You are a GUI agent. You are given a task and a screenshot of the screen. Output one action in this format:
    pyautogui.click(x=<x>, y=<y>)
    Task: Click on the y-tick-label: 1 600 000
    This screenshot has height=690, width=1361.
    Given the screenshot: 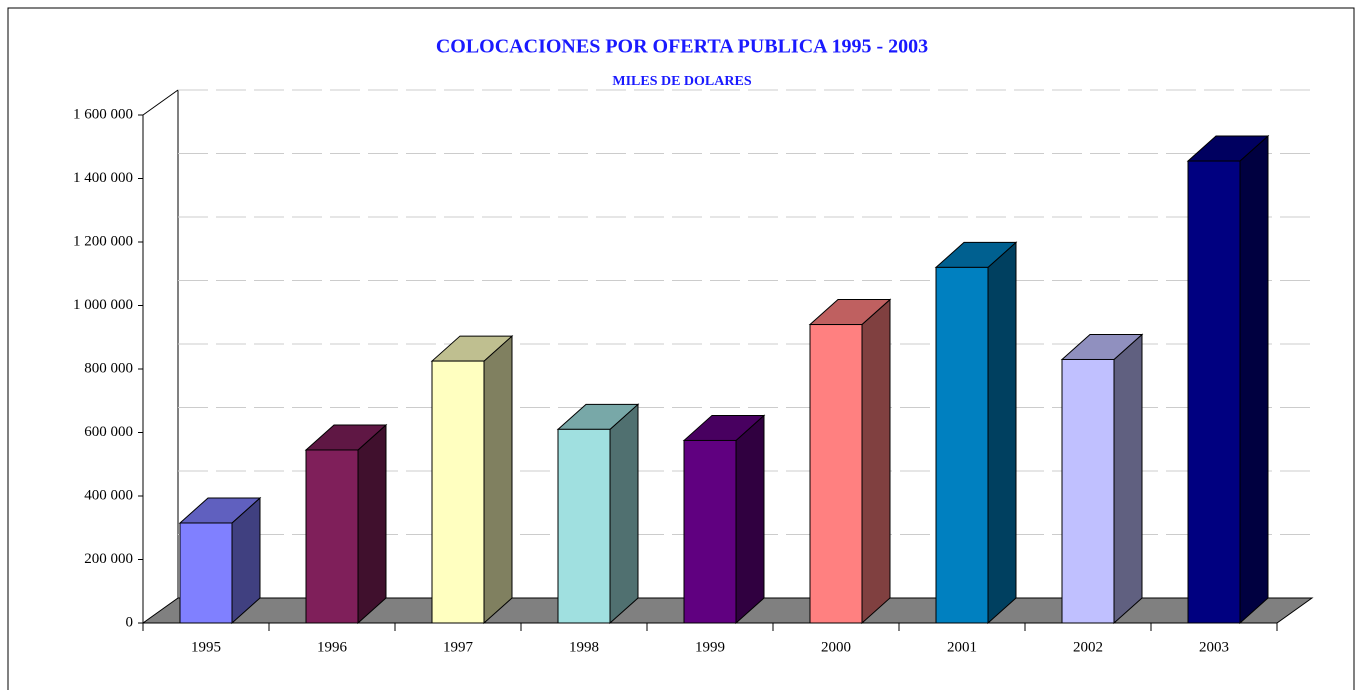 What is the action you would take?
    pyautogui.click(x=103, y=114)
    